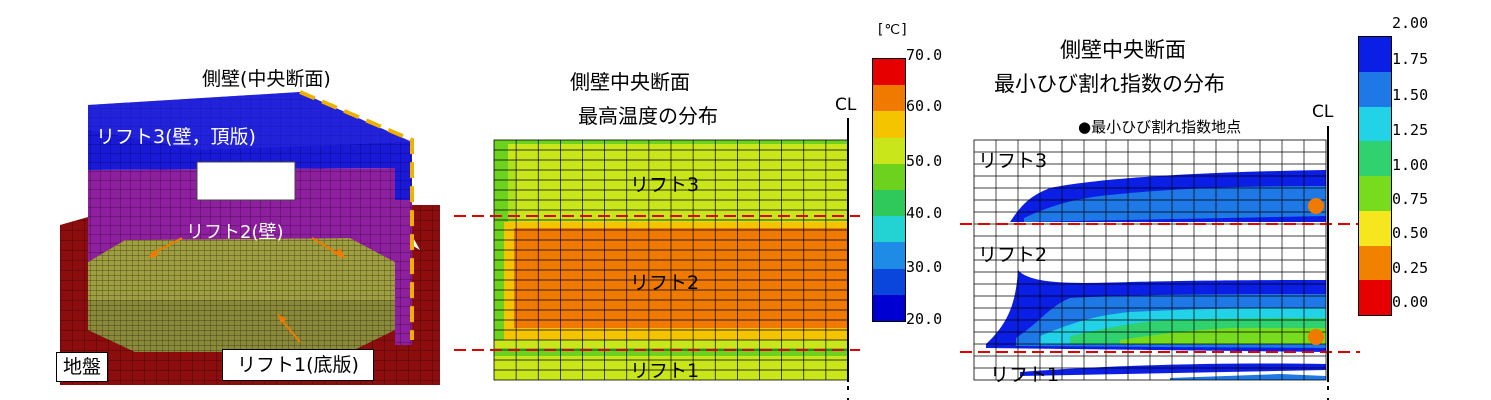  What do you see at coordinates (924, 55) in the screenshot?
I see `temperature-tick-0: 70.0` at bounding box center [924, 55].